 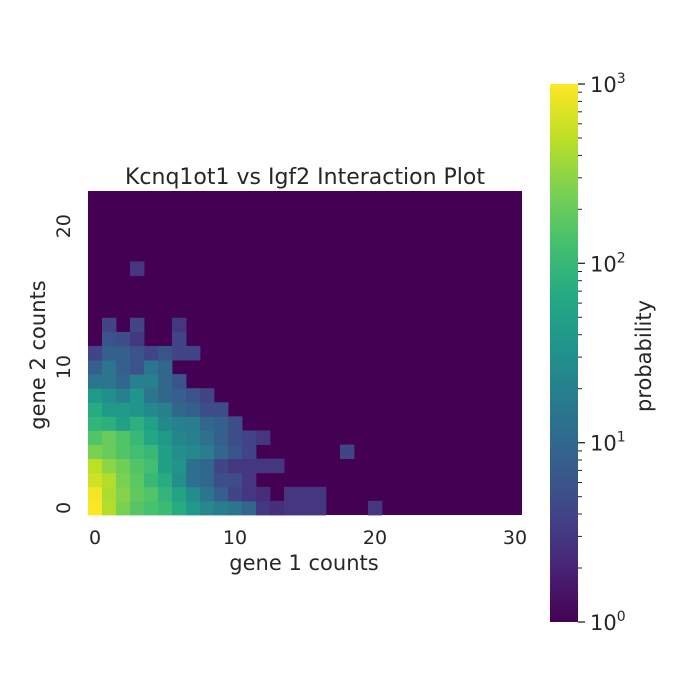 I want to click on colorbar-tick-label: 10², so click(x=608, y=263).